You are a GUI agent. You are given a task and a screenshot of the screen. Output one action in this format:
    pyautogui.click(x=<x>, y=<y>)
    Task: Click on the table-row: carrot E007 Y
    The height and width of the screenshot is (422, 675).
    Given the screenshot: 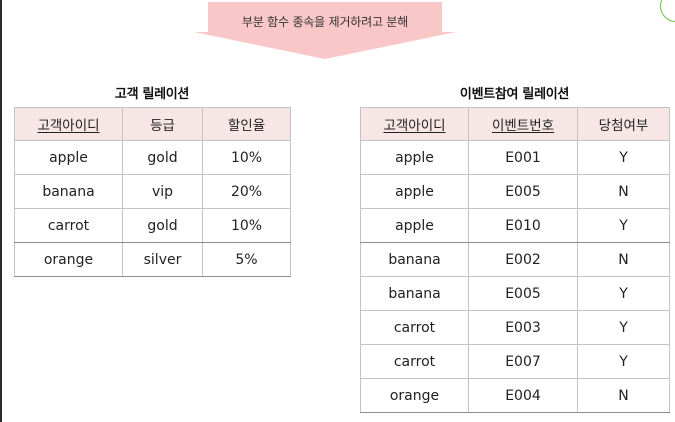 What is the action you would take?
    pyautogui.click(x=515, y=361)
    